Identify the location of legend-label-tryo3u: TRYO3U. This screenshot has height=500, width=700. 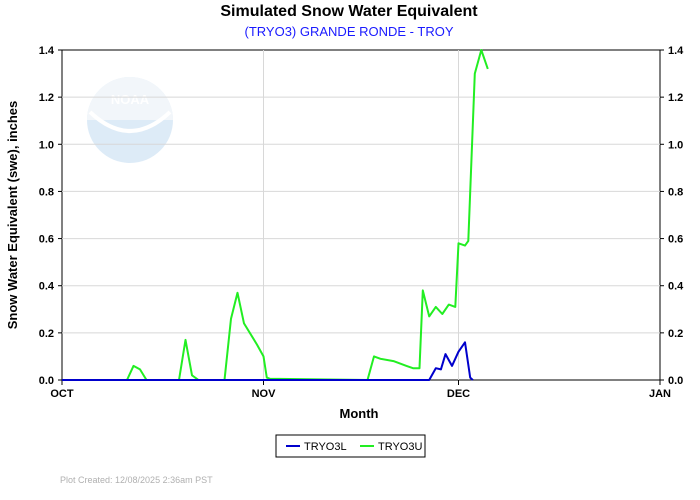
(400, 447).